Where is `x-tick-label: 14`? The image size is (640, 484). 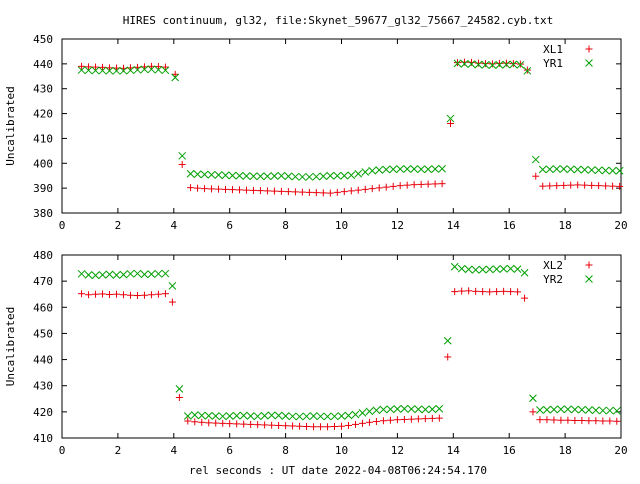
x-tick-label: 14 is located at coordinates (454, 450).